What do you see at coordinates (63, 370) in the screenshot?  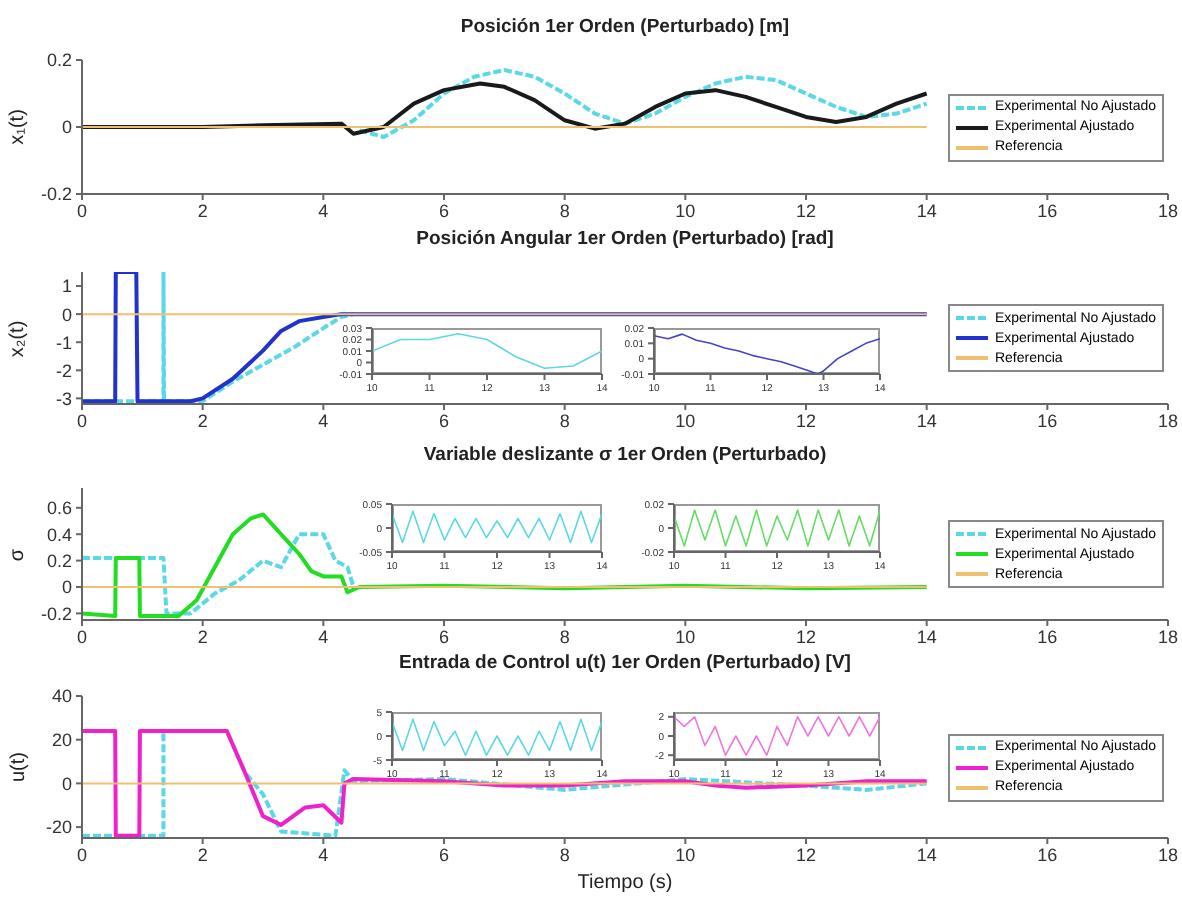 I see `y-tick-label: -2` at bounding box center [63, 370].